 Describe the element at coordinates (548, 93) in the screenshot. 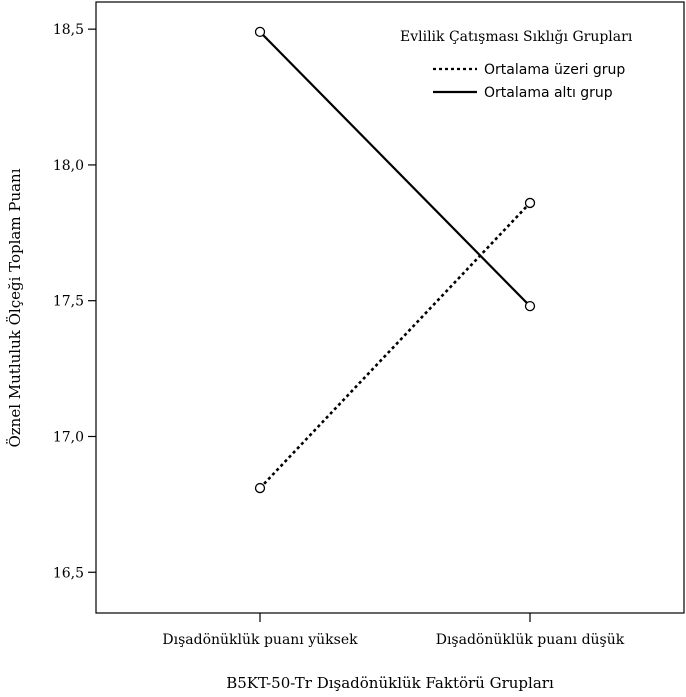

I see `legend-label-below-average: Ortalama altı grup` at that location.